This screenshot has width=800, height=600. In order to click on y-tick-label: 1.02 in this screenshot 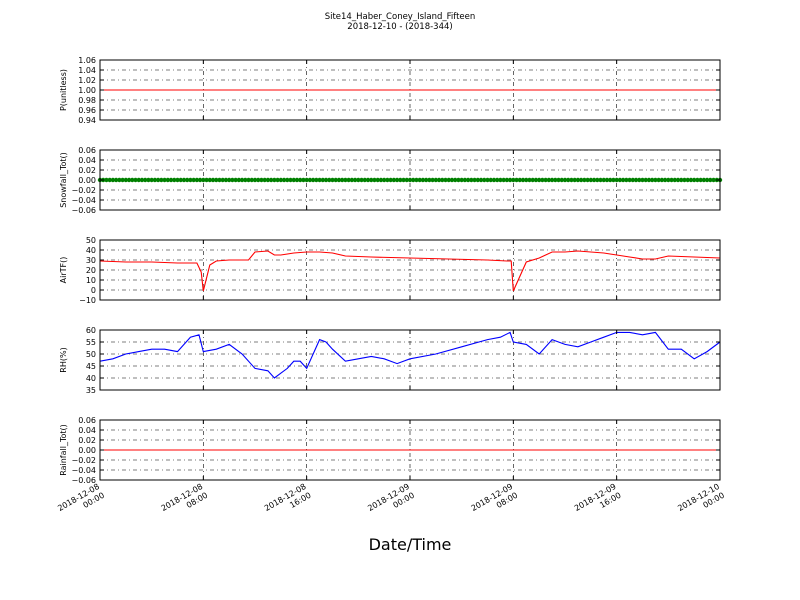, I will do `click(87, 80)`.